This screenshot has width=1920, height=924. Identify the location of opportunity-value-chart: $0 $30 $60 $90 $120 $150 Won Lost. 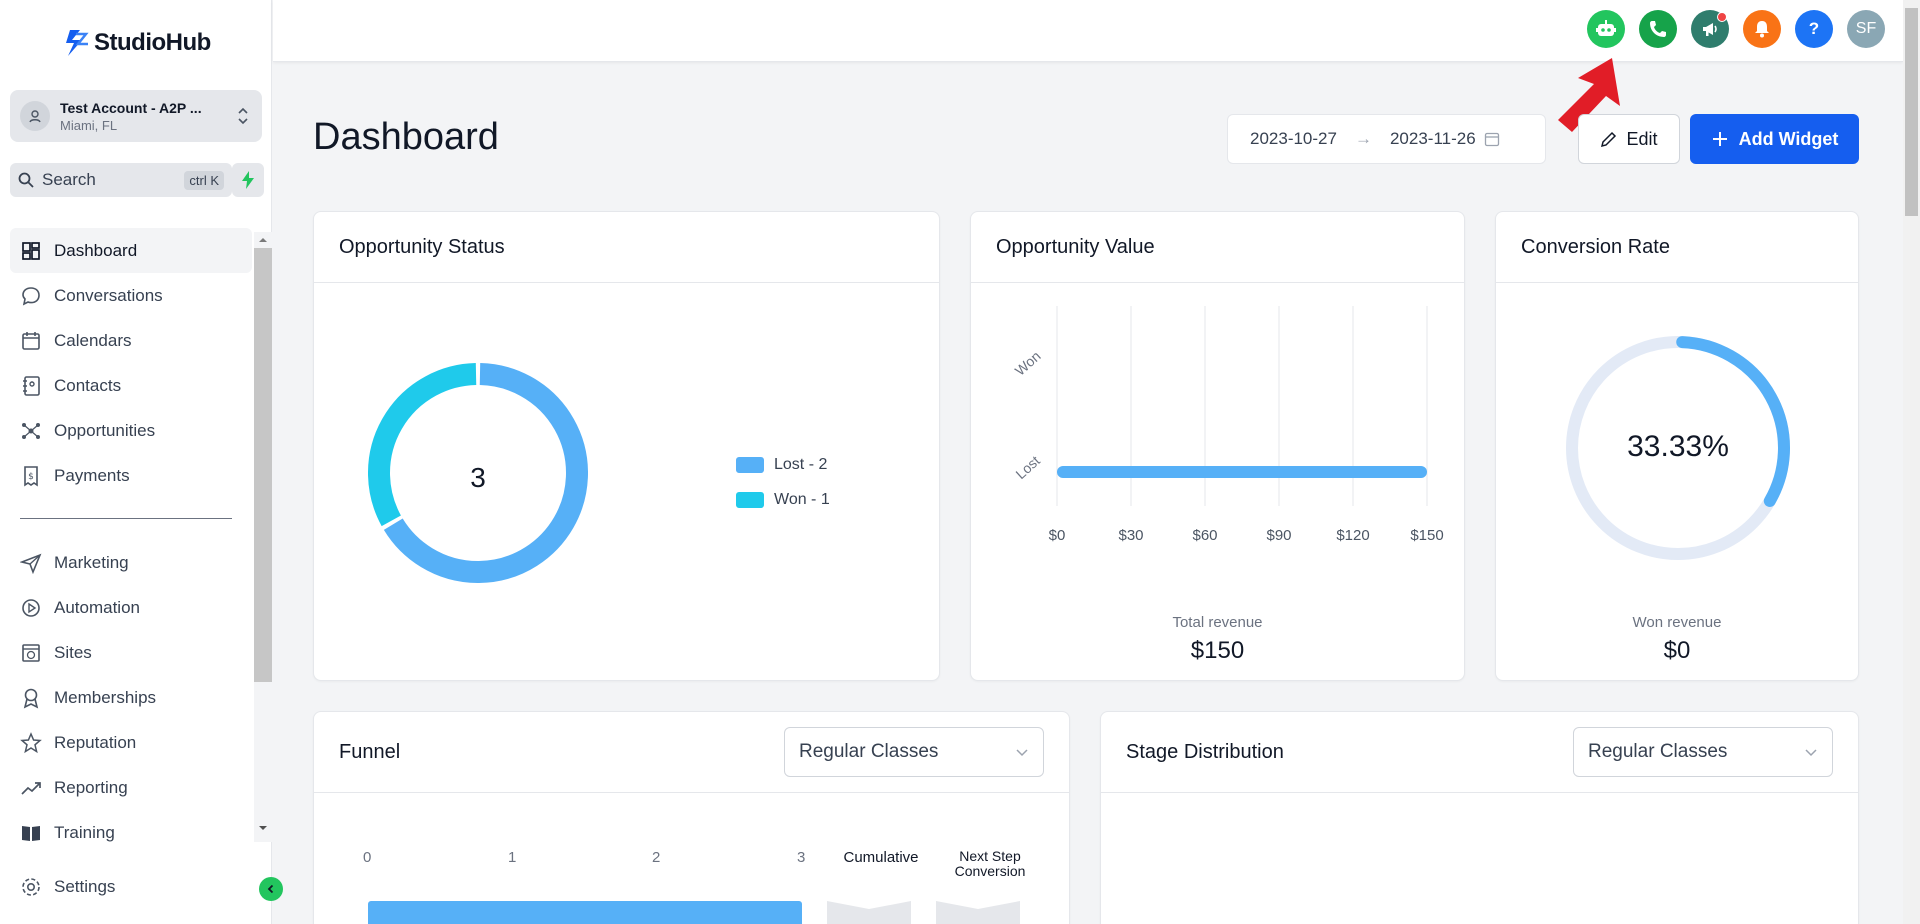
(1228, 425).